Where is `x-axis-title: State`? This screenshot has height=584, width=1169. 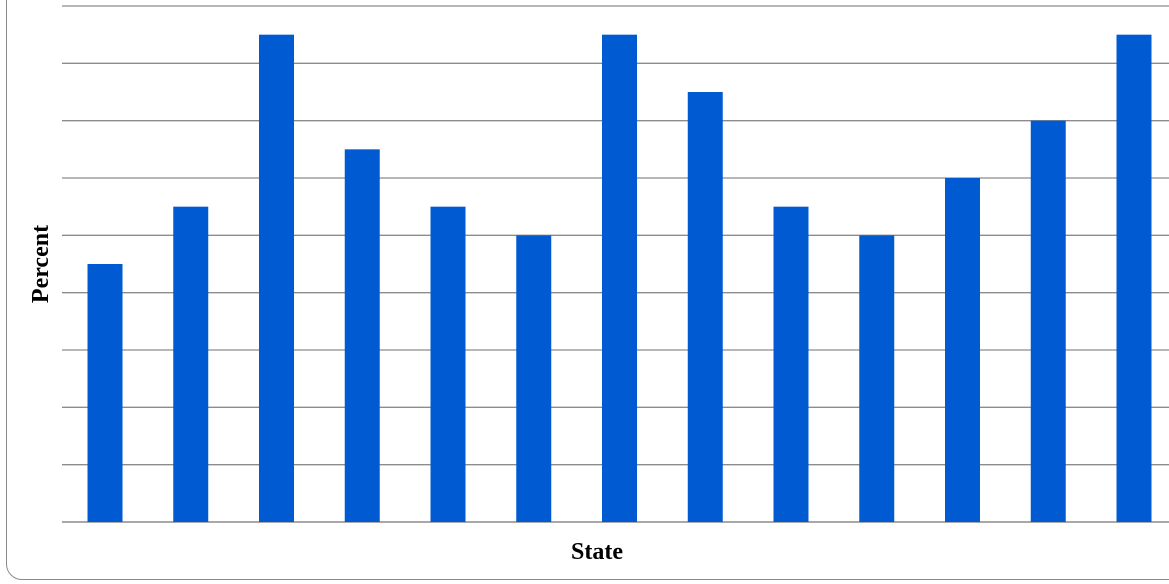
x-axis-title: State is located at coordinates (597, 552).